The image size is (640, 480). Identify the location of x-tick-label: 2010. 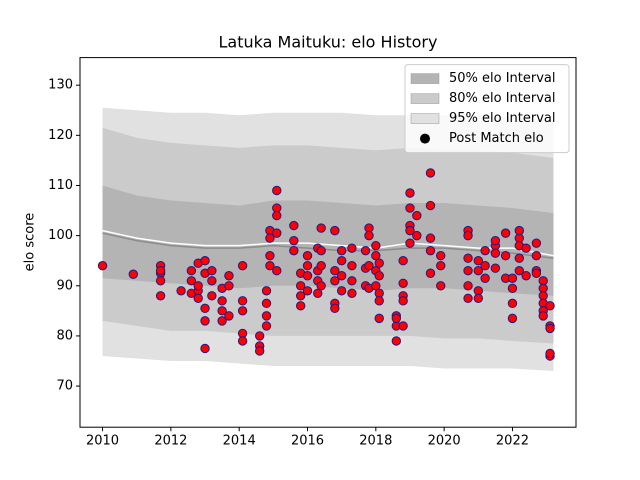
(102, 441).